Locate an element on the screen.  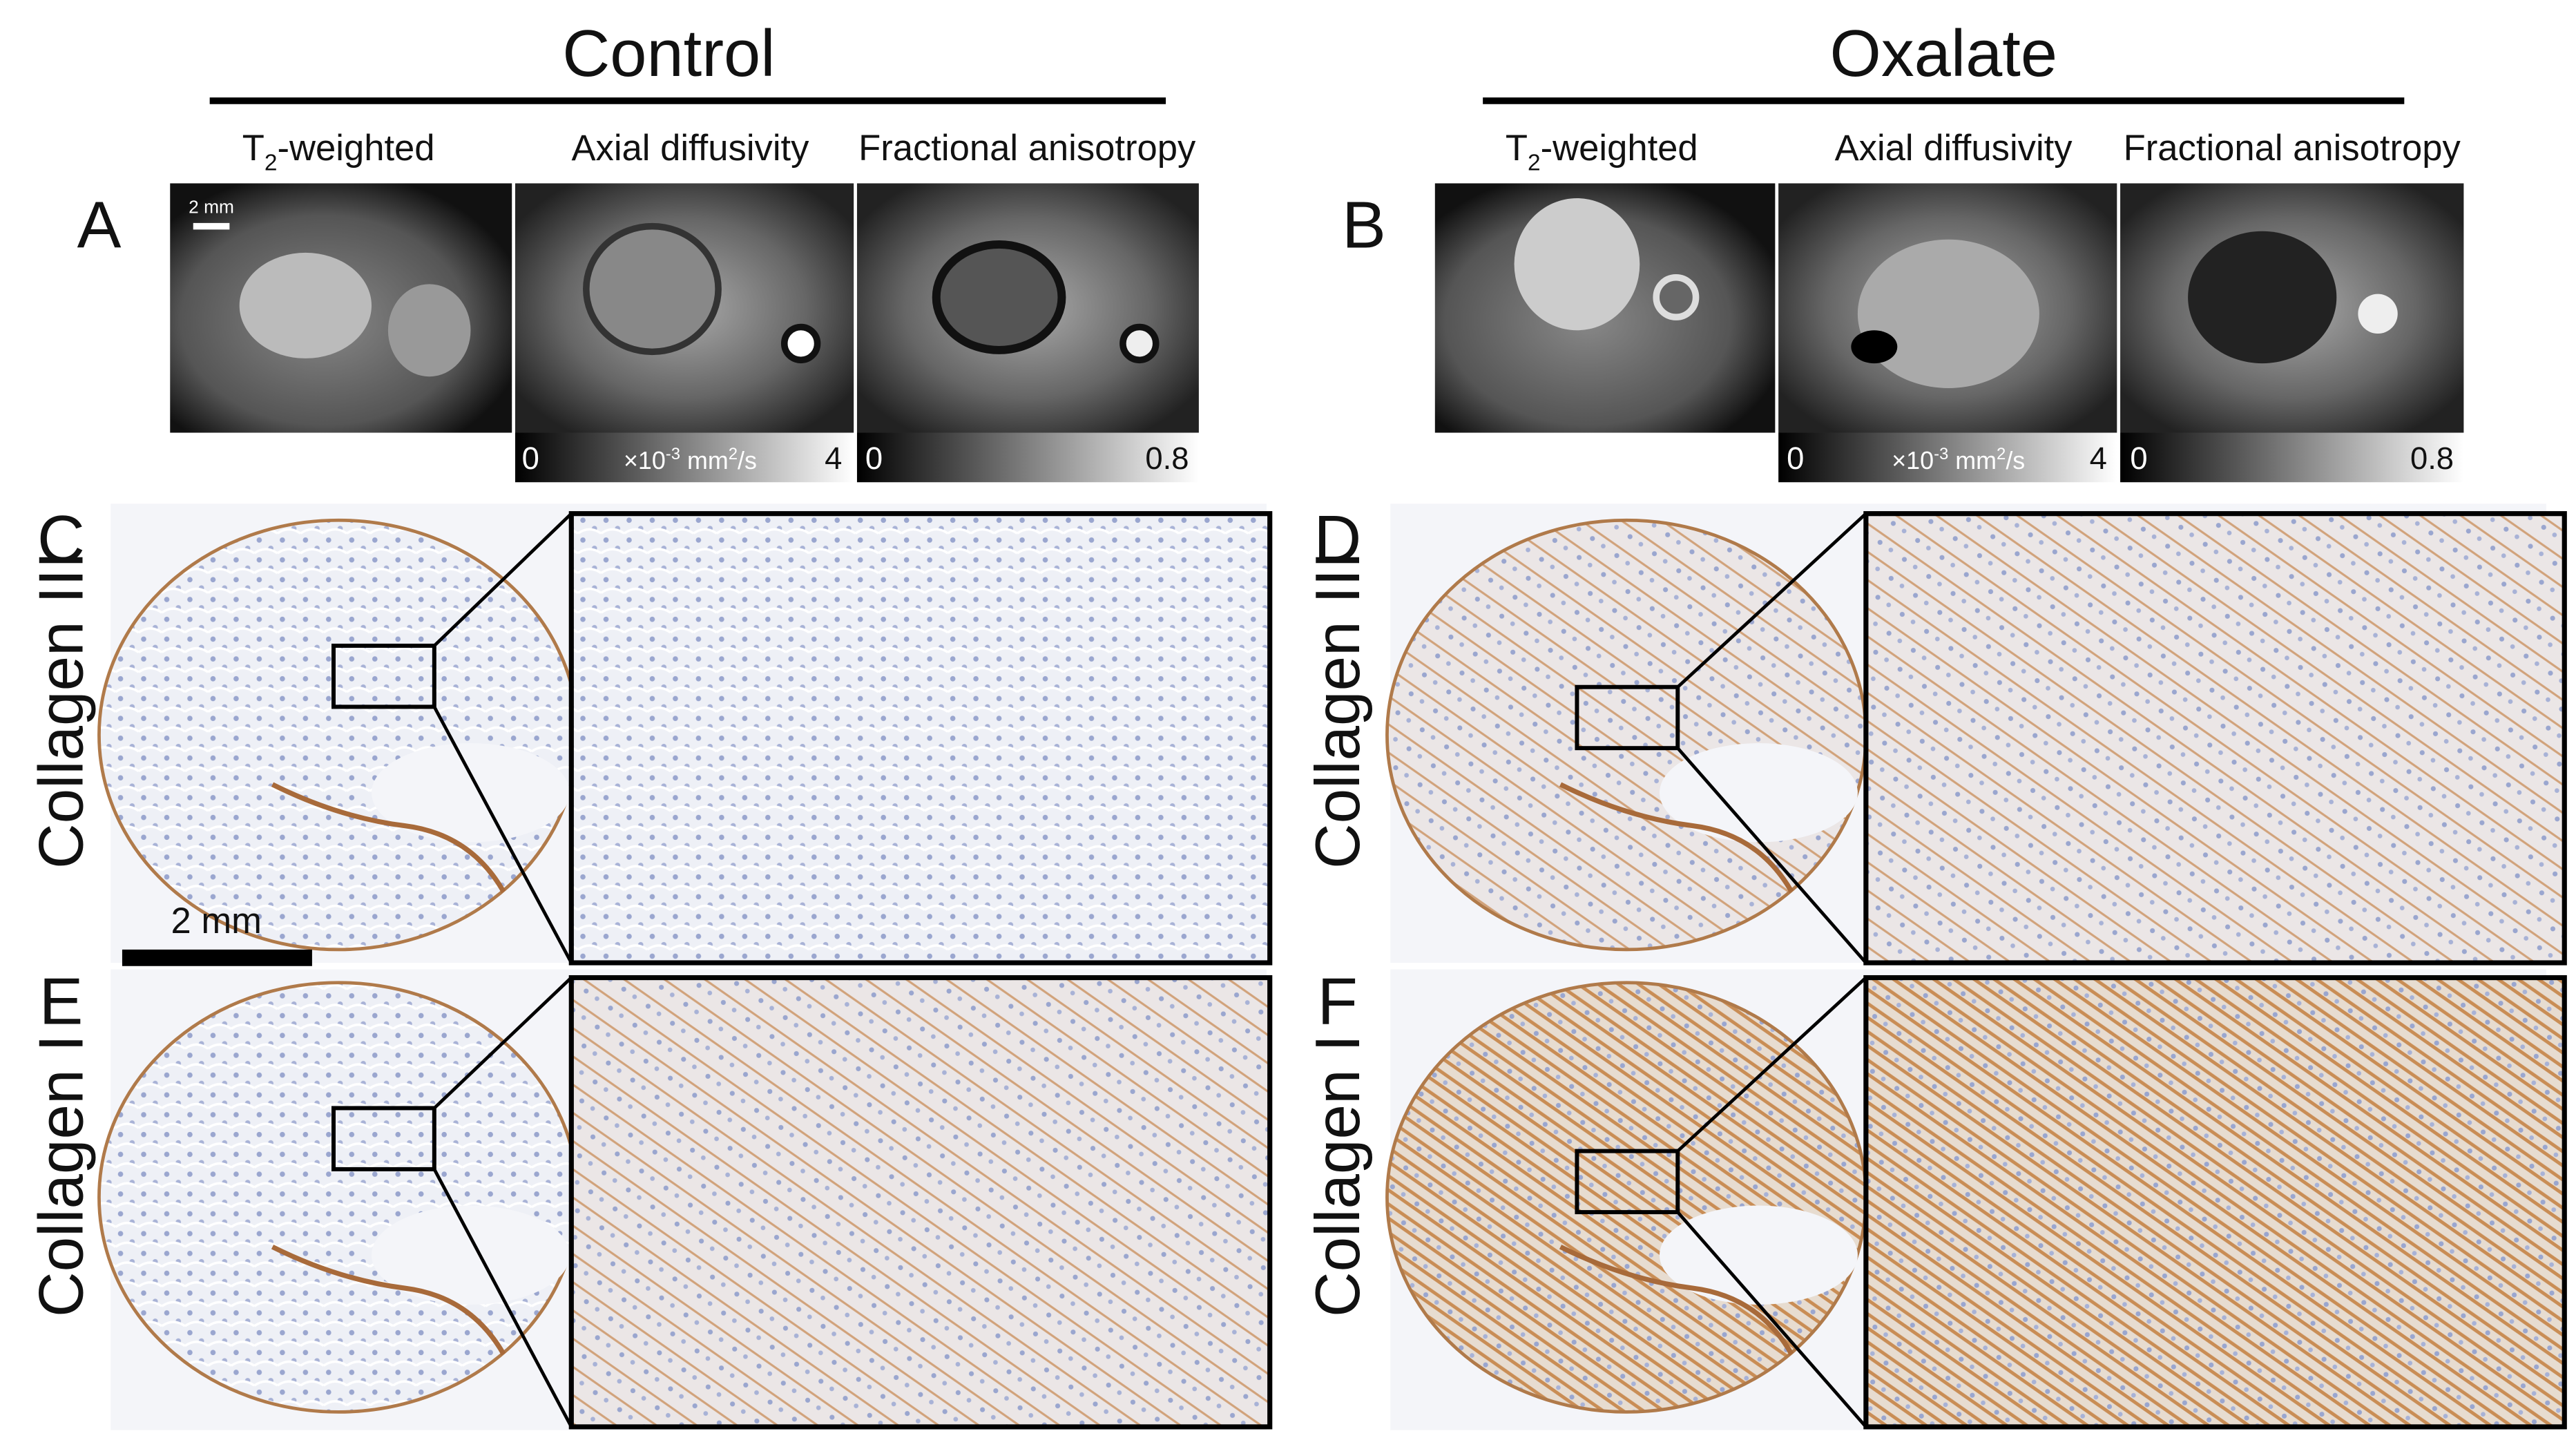
panel-label: A is located at coordinates (99, 225).